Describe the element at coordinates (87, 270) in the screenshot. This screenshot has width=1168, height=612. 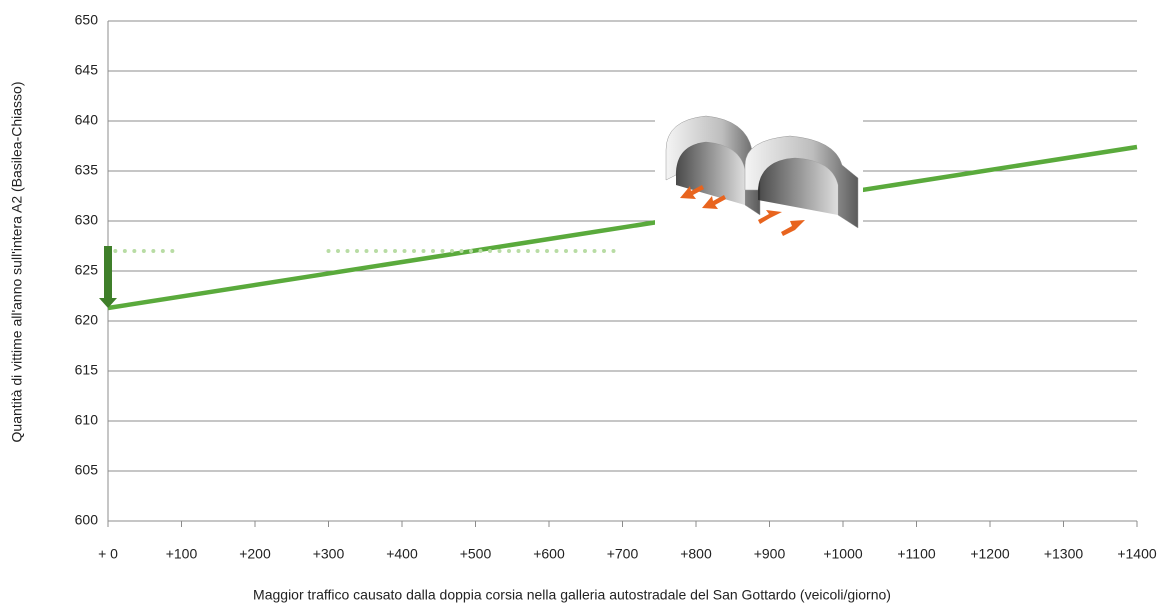
I see `y-tick-label: 625` at that location.